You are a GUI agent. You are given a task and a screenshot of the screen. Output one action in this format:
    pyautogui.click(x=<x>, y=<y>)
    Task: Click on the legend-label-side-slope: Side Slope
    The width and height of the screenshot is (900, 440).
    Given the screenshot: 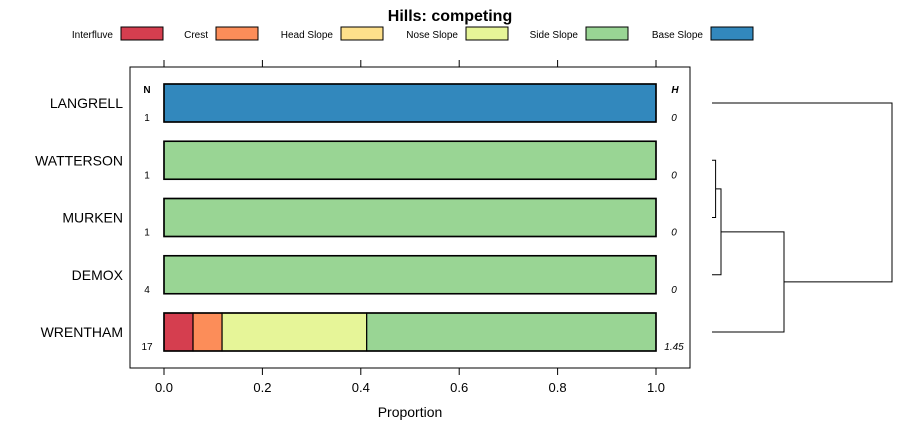 What is the action you would take?
    pyautogui.click(x=554, y=35)
    